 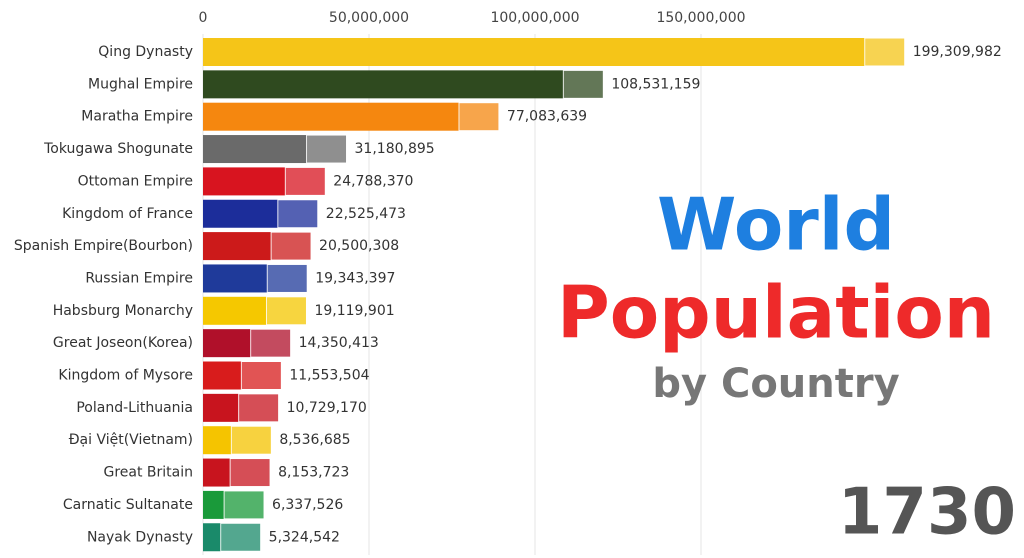 I want to click on value-label: 77,083,639, so click(x=547, y=117).